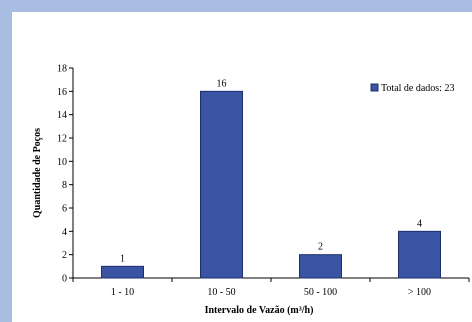 The image size is (472, 322). Describe the element at coordinates (62, 69) in the screenshot. I see `y-tick-label: 18` at that location.